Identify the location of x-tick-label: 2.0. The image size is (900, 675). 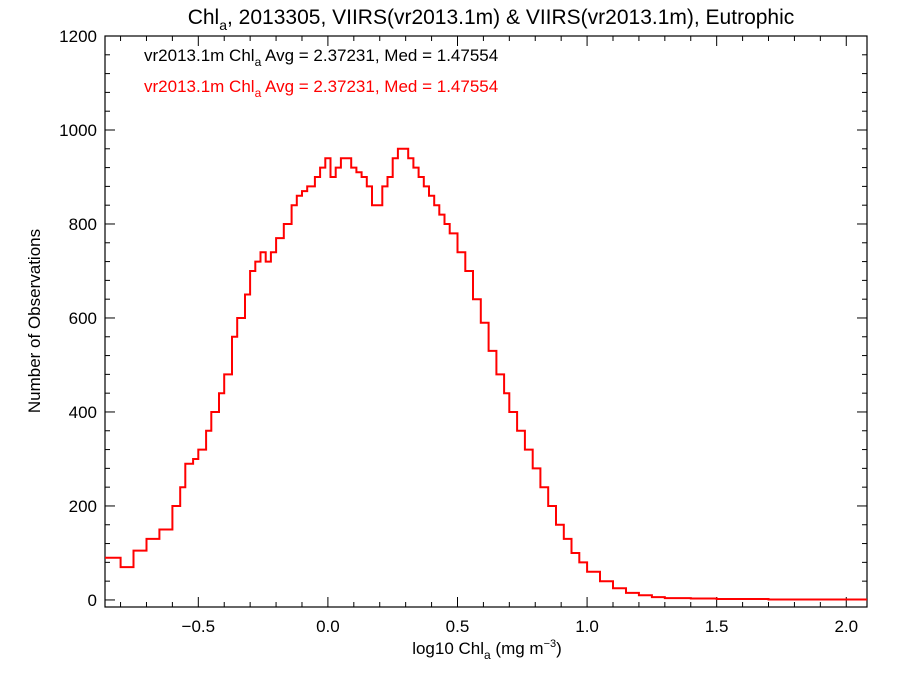
(846, 626).